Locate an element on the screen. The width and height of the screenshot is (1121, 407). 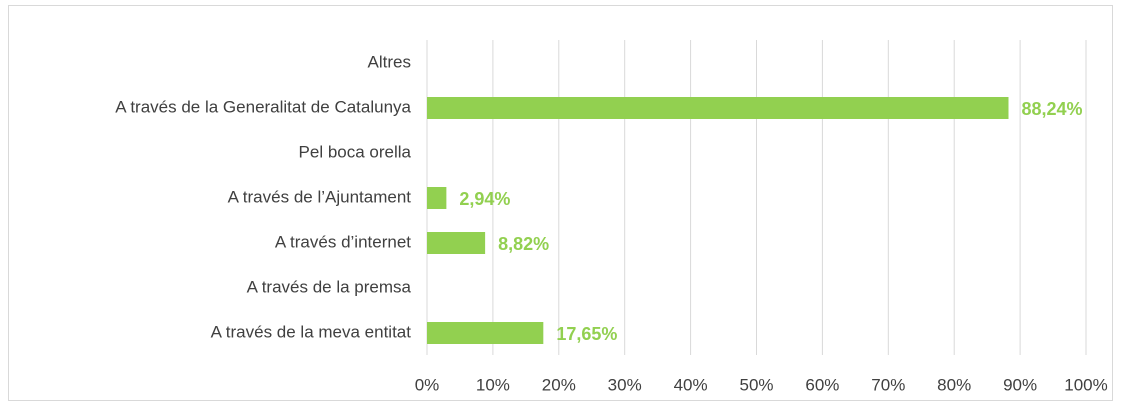
y-tick-label: A través de l’Ajuntament is located at coordinates (320, 196).